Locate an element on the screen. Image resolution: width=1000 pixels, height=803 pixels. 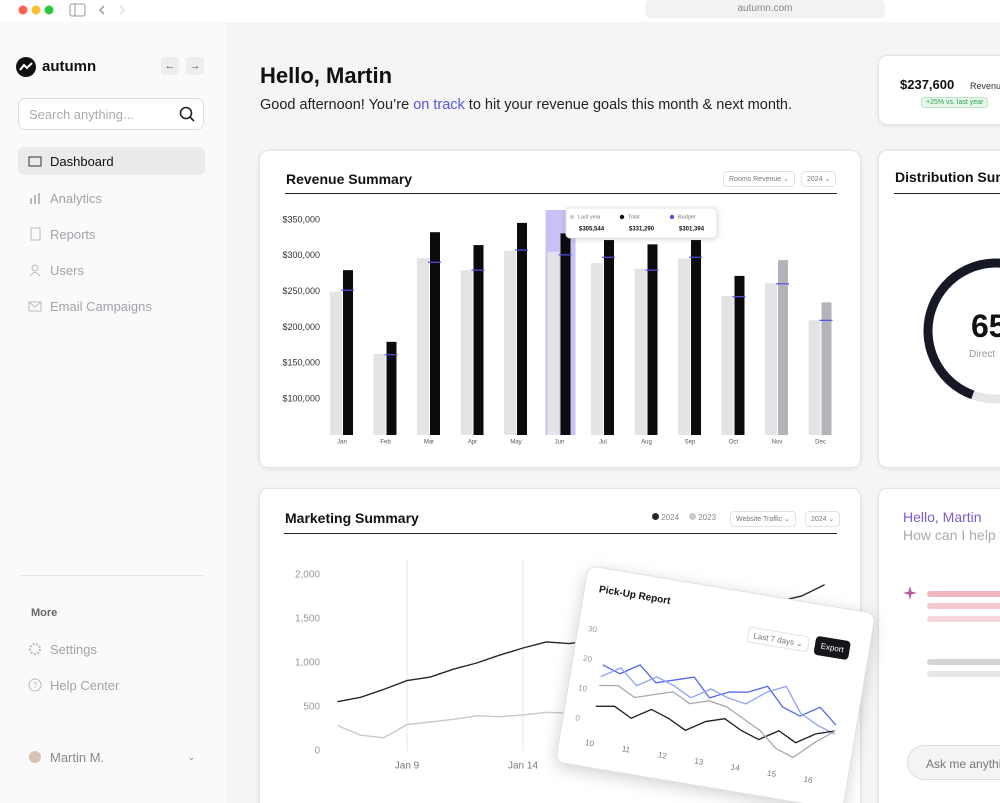
avatar is located at coordinates (35, 757).